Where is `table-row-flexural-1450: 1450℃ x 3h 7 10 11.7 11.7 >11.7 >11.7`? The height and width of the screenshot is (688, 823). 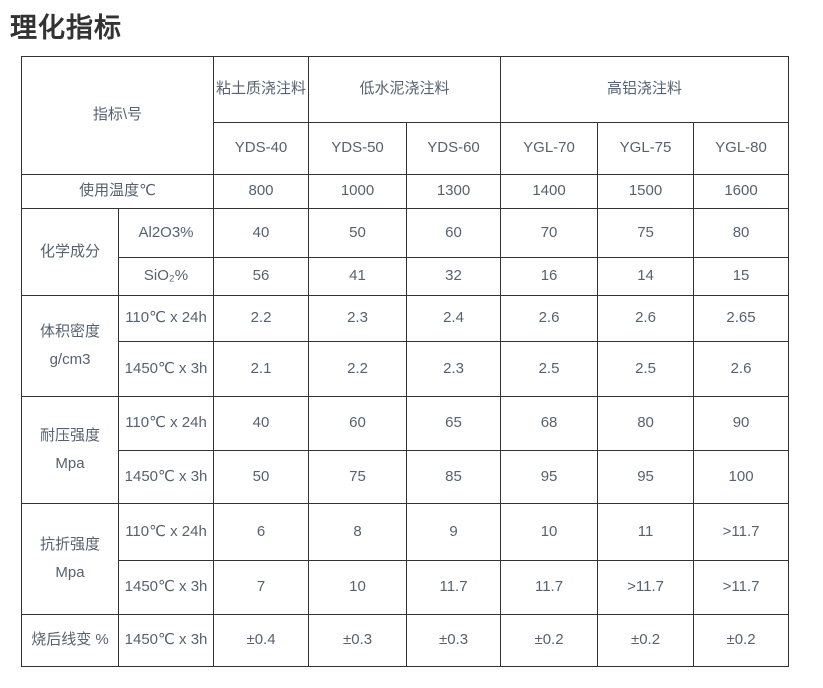
table-row-flexural-1450: 1450℃ x 3h 7 10 11.7 11.7 >11.7 >11.7 is located at coordinates (406, 587).